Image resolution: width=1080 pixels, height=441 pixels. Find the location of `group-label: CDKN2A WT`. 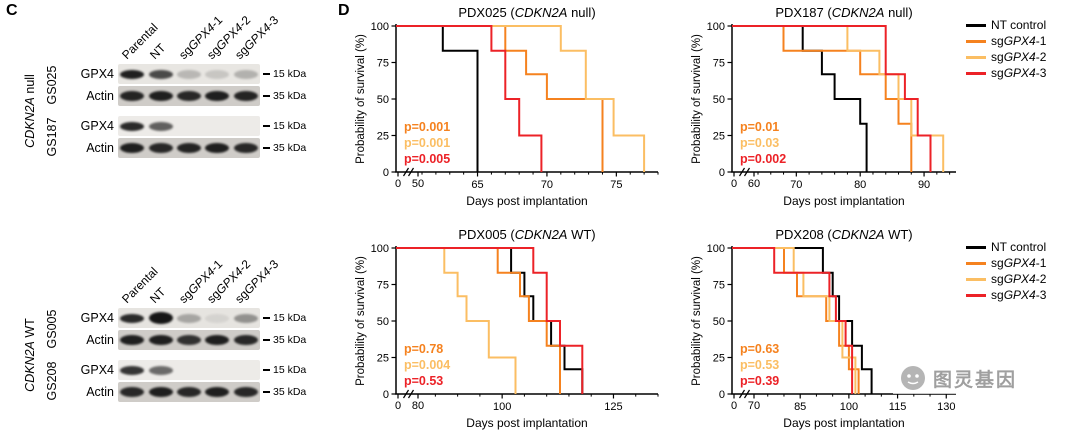

group-label: CDKN2A WT is located at coordinates (30, 355).